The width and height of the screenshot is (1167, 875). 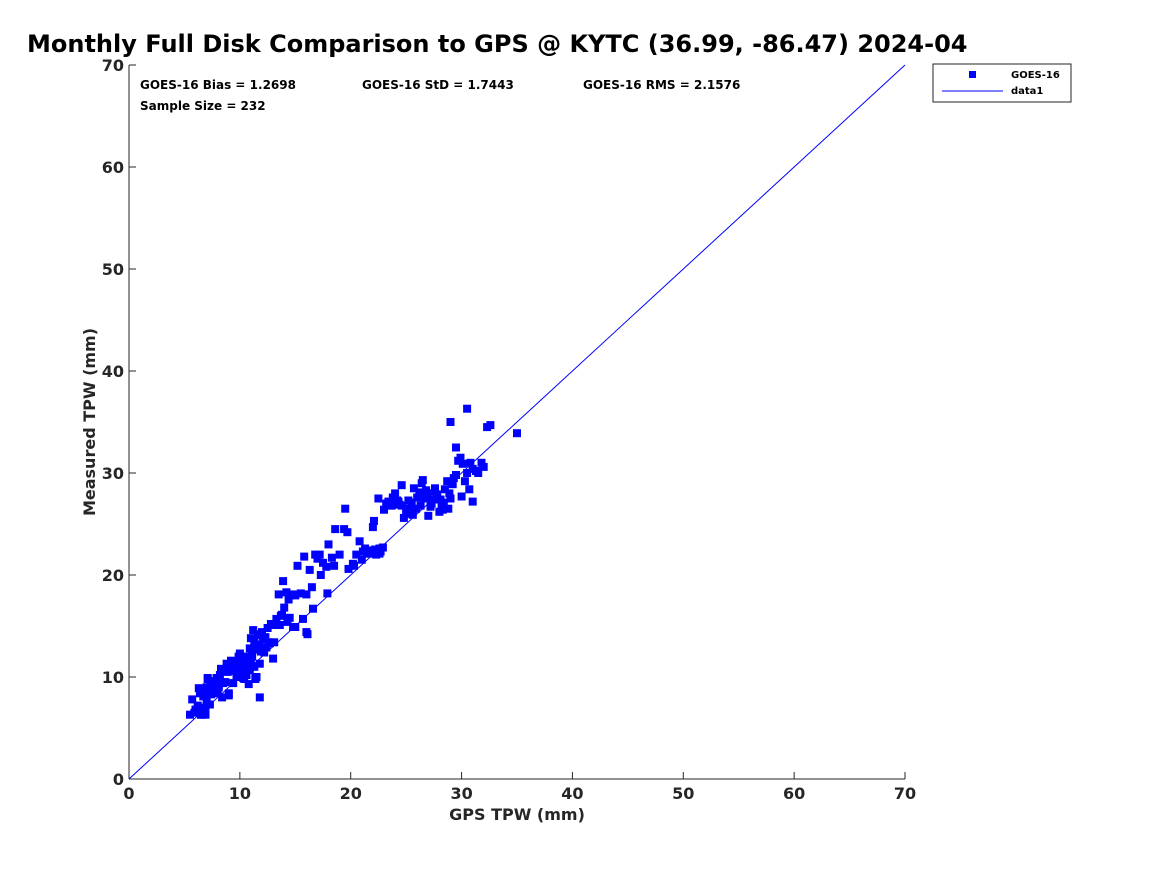 What do you see at coordinates (1002, 83) in the screenshot?
I see `legend-box` at bounding box center [1002, 83].